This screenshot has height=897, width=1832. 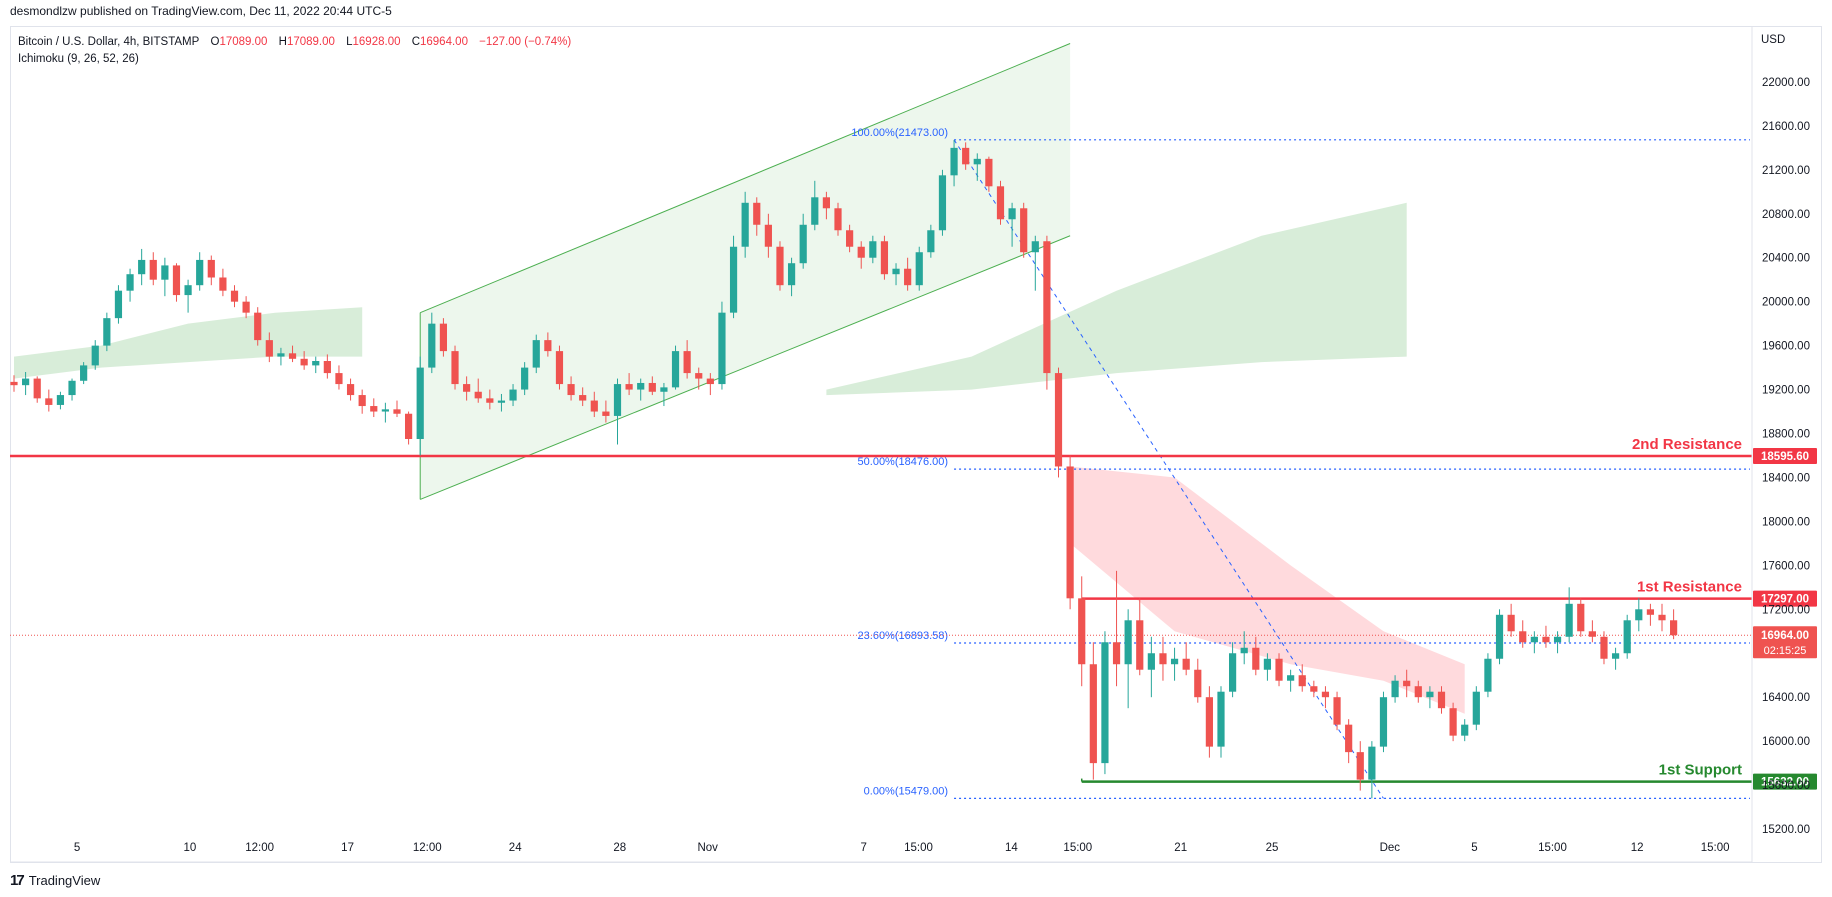 What do you see at coordinates (55, 880) in the screenshot?
I see `tradingview-logo: 17 TradingView` at bounding box center [55, 880].